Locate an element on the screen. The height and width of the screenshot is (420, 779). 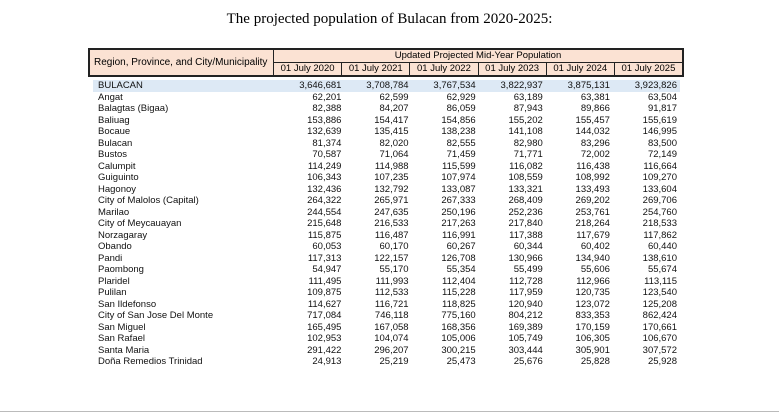
population-value: 120,735 is located at coordinates (592, 292).